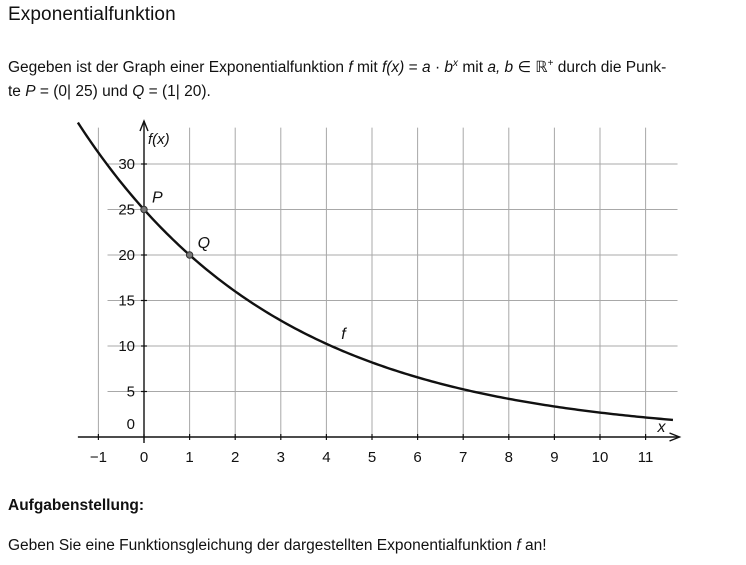  What do you see at coordinates (281, 457) in the screenshot?
I see `x-tick-label: 3` at bounding box center [281, 457].